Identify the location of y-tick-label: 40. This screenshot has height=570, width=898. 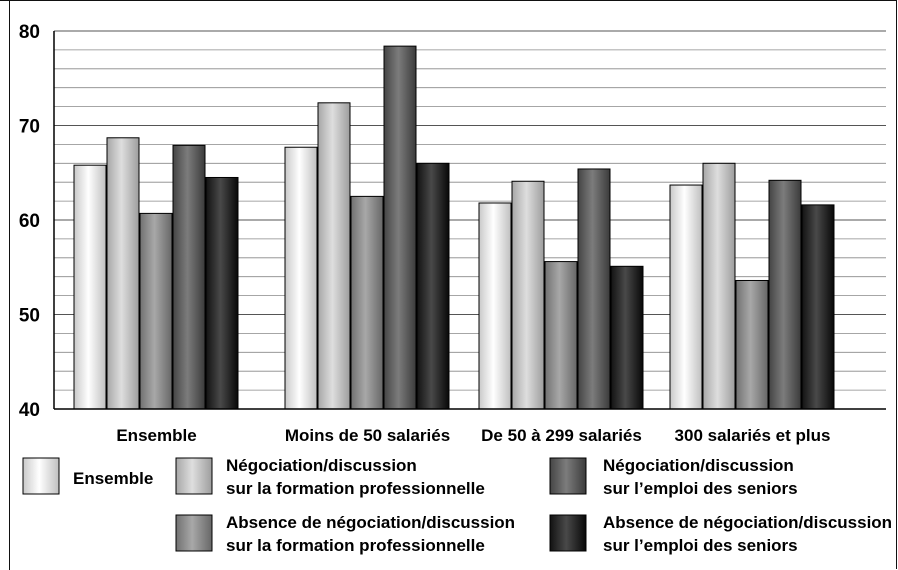
(29, 410).